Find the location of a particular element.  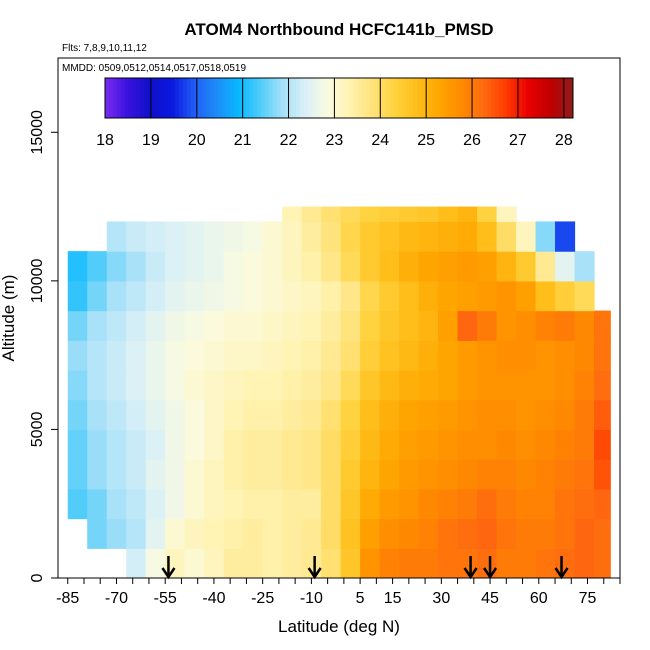

x-tick-label: -85 is located at coordinates (67, 598).